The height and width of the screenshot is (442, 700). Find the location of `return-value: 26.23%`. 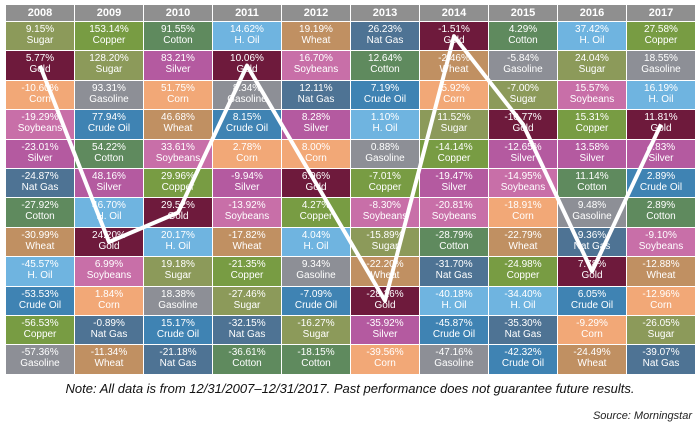

return-value: 26.23% is located at coordinates (385, 29).